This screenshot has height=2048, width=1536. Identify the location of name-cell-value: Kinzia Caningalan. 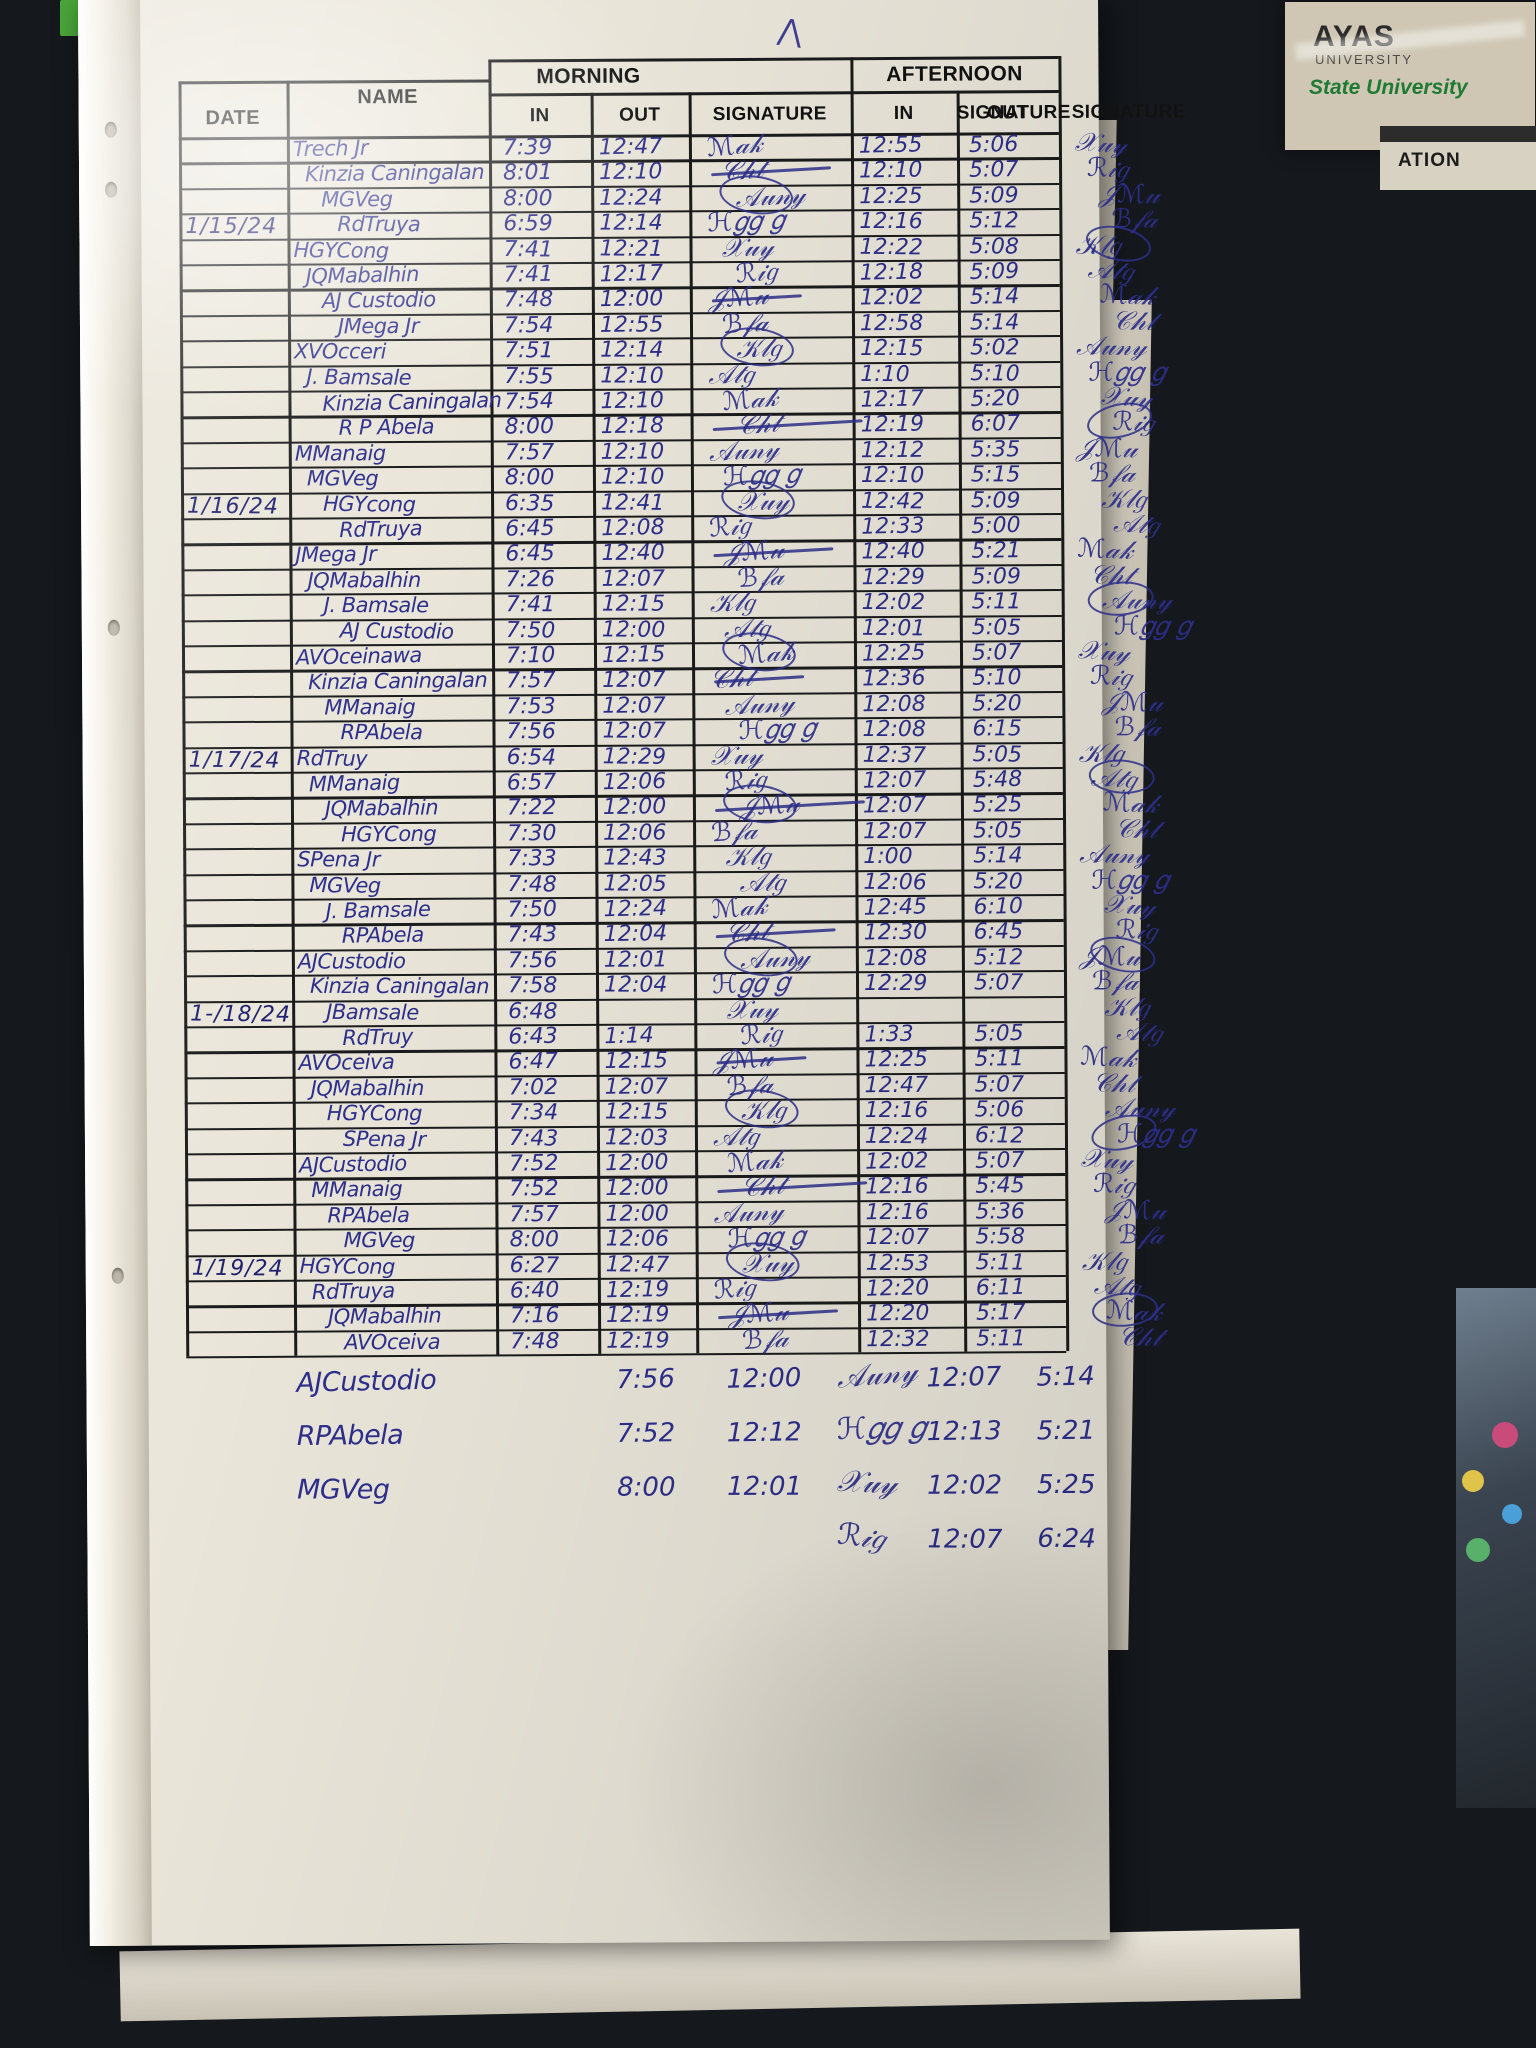
(412, 402).